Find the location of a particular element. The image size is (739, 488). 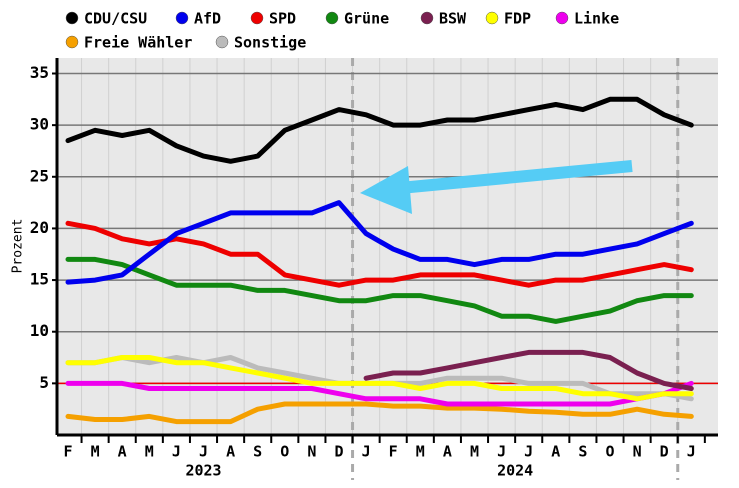

y-tick-label: 25 is located at coordinates (39, 175).